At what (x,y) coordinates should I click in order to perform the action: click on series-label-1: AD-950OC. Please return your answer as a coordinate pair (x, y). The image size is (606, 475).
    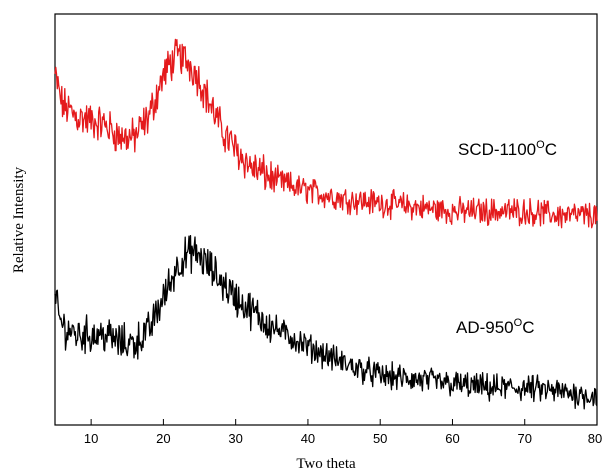
    Looking at the image, I should click on (495, 327).